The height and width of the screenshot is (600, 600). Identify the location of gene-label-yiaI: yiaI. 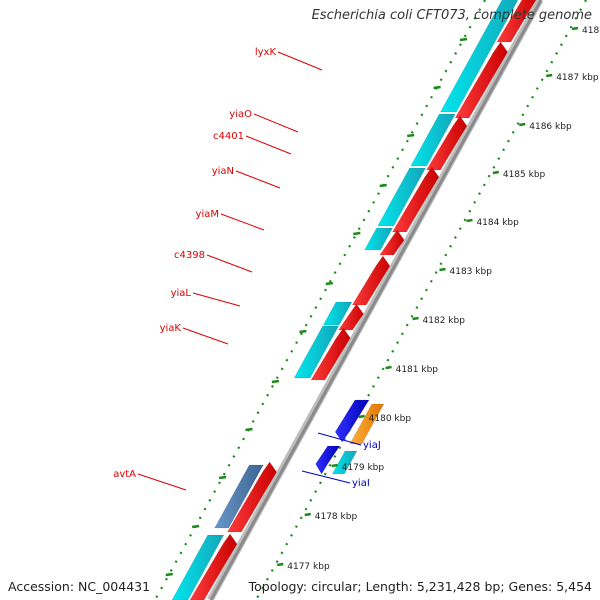
(361, 483).